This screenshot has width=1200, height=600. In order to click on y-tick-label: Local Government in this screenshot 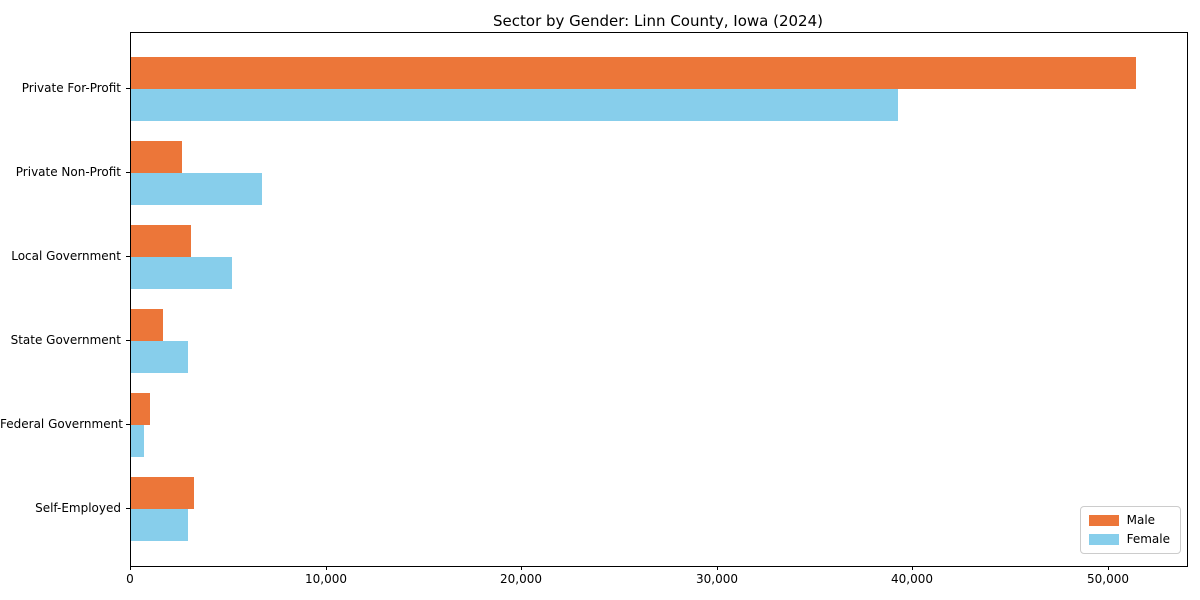, I will do `click(66, 256)`.